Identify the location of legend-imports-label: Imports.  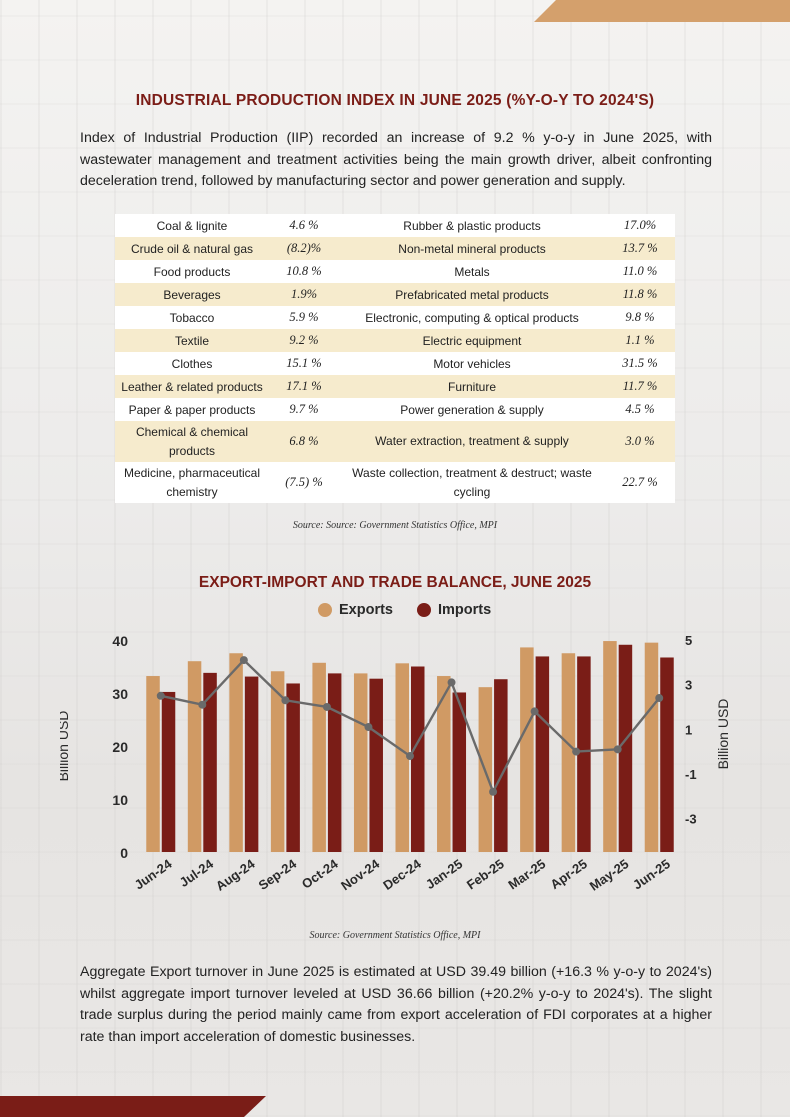
(465, 610).